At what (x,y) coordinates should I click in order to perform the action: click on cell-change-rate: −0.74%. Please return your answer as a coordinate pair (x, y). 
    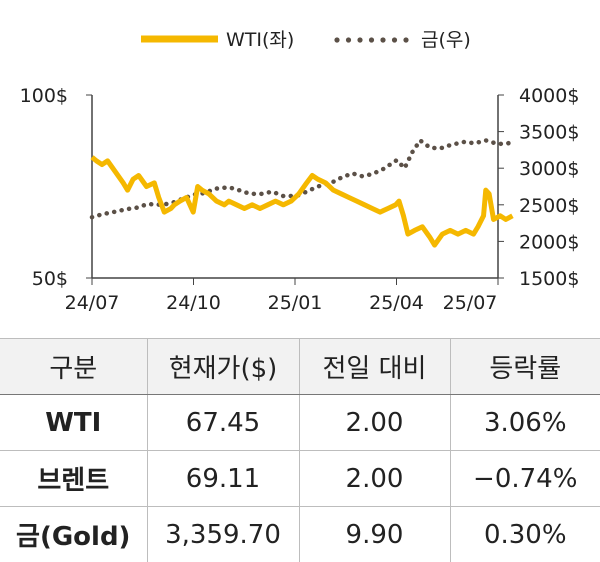
    Looking at the image, I should click on (525, 479).